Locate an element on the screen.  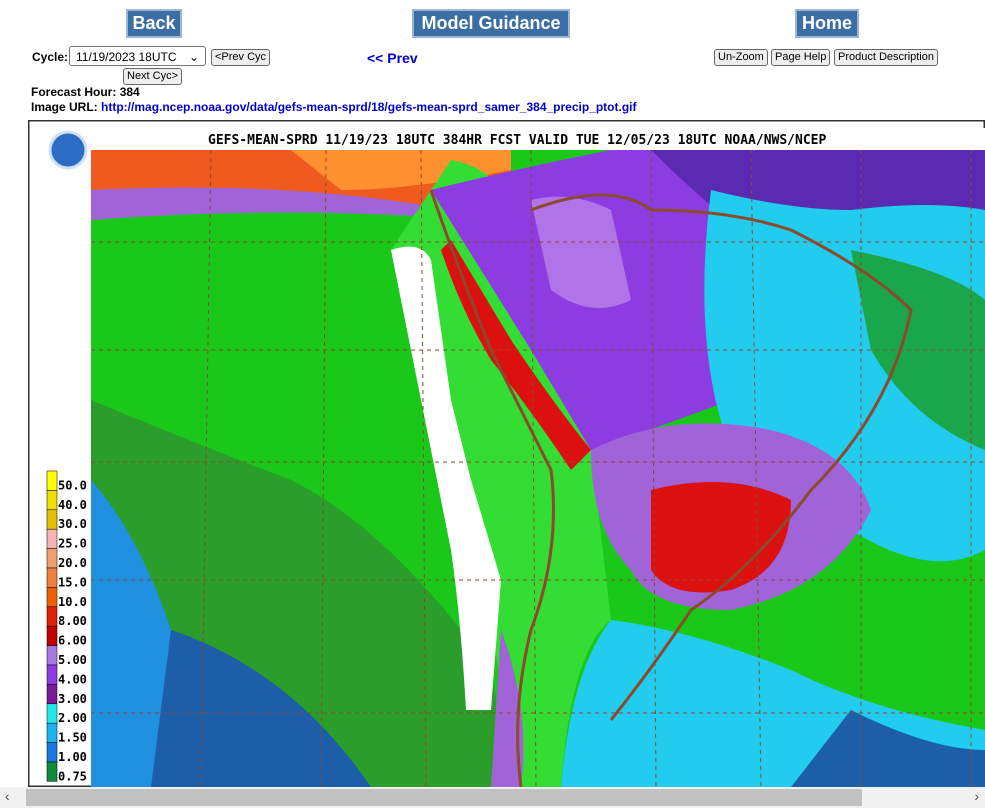
legend-label: 3.00 is located at coordinates (72, 699).